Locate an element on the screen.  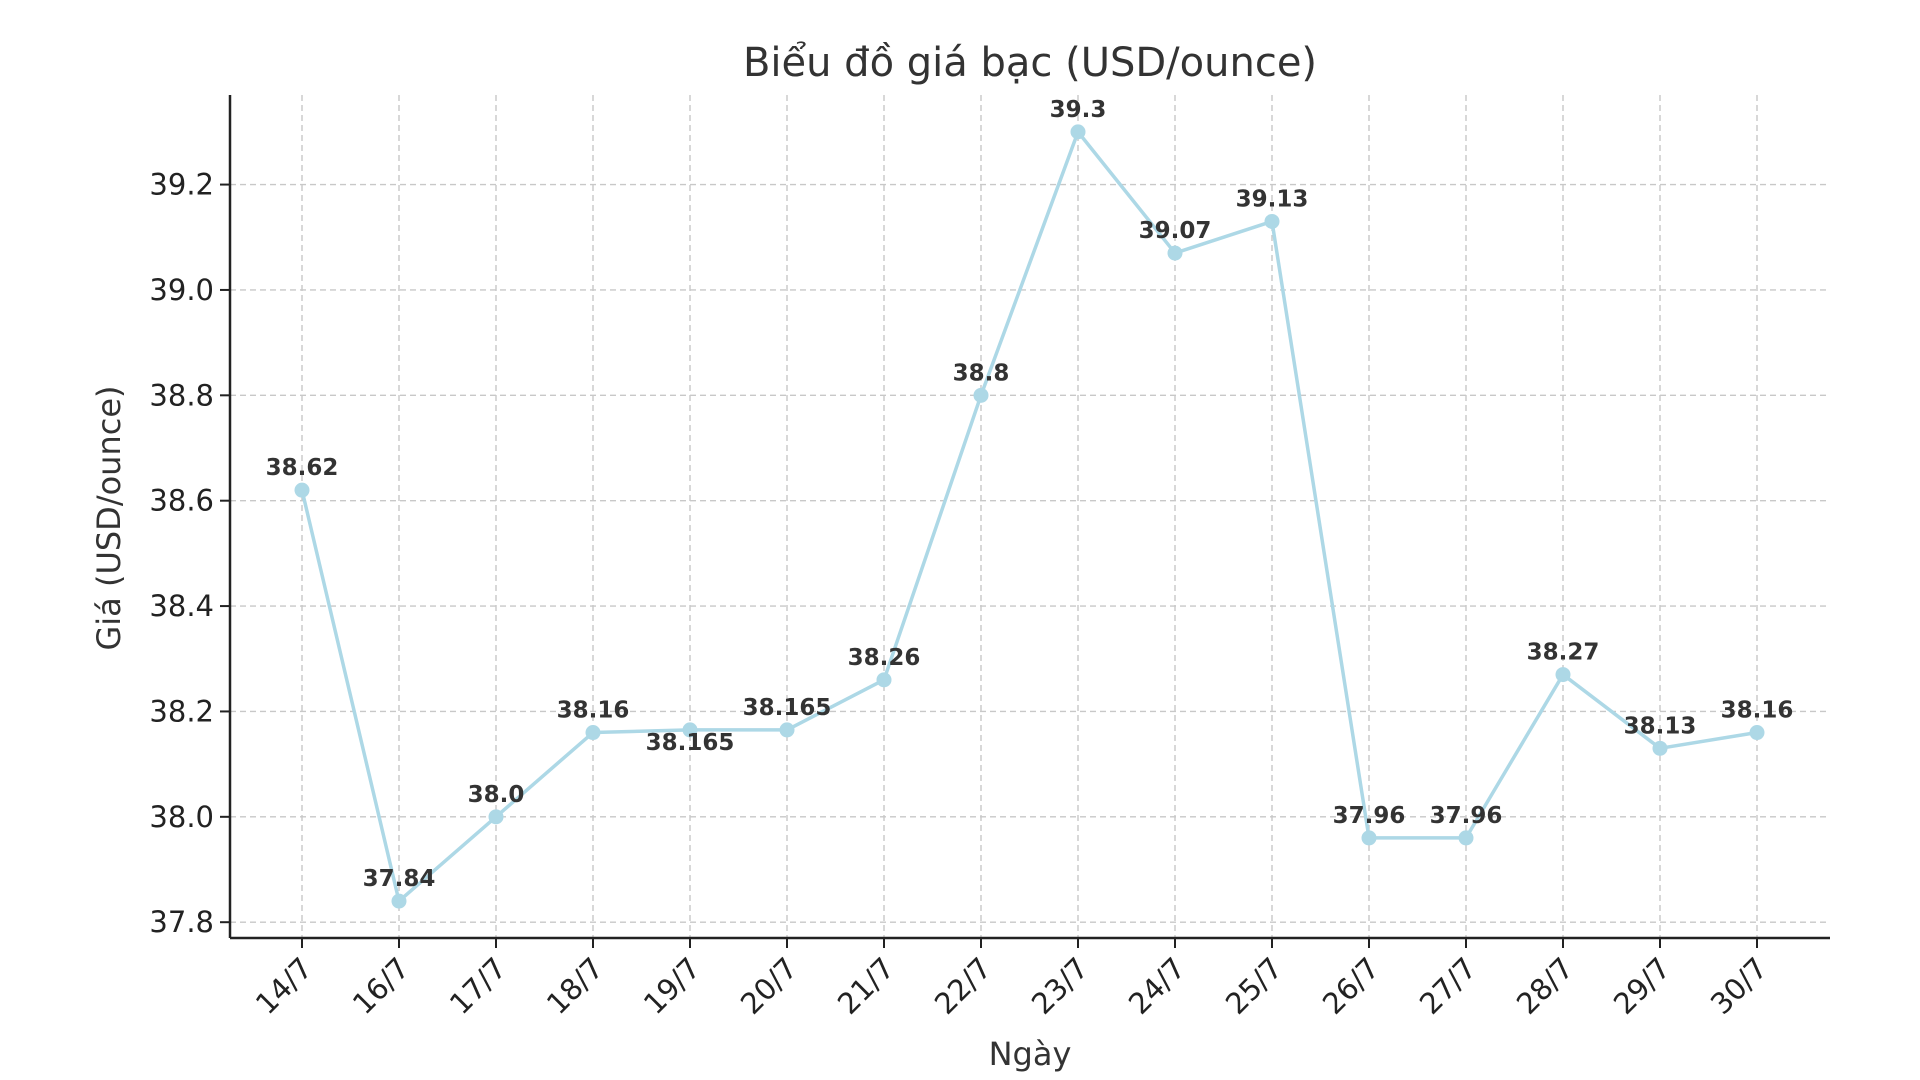
data-label: 38.13 is located at coordinates (1660, 726).